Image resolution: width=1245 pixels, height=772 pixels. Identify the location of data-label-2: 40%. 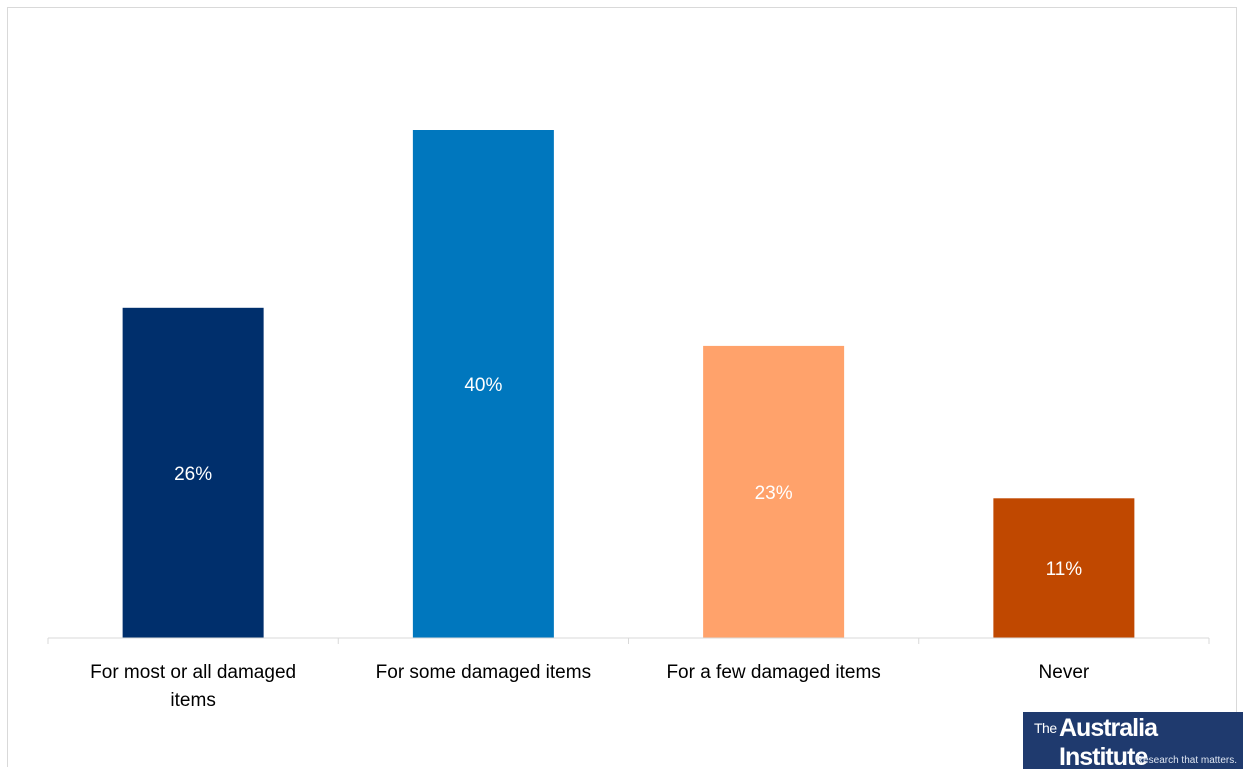
(483, 385).